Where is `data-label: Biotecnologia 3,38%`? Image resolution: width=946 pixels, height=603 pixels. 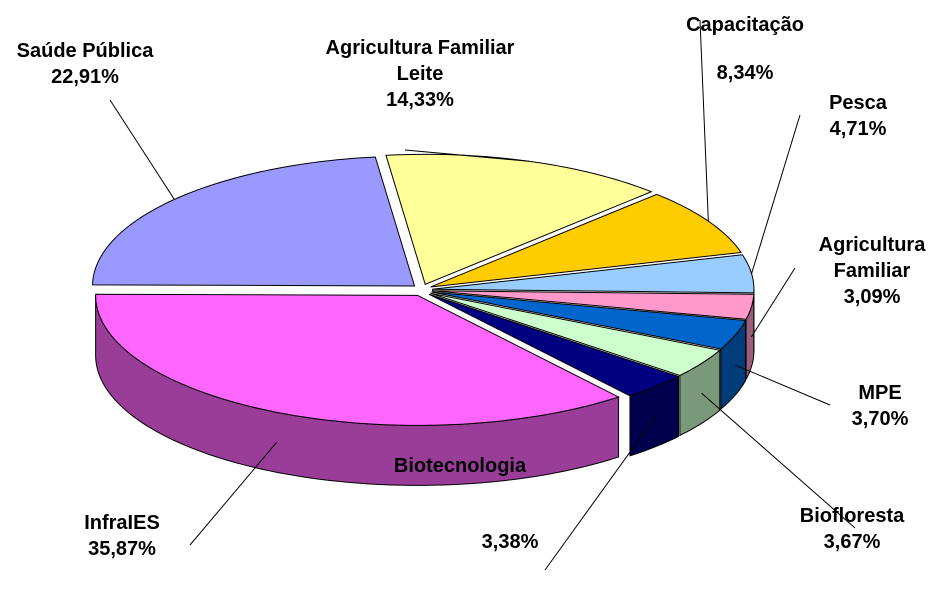 data-label: Biotecnologia 3,38% is located at coordinates (460, 504).